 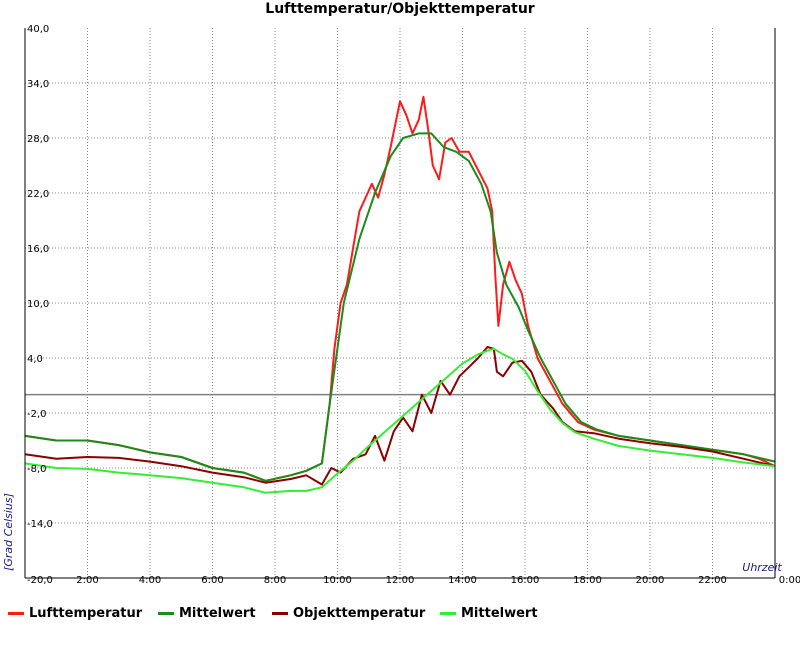 What do you see at coordinates (38, 194) in the screenshot?
I see `y-tick-label: 22,0` at bounding box center [38, 194].